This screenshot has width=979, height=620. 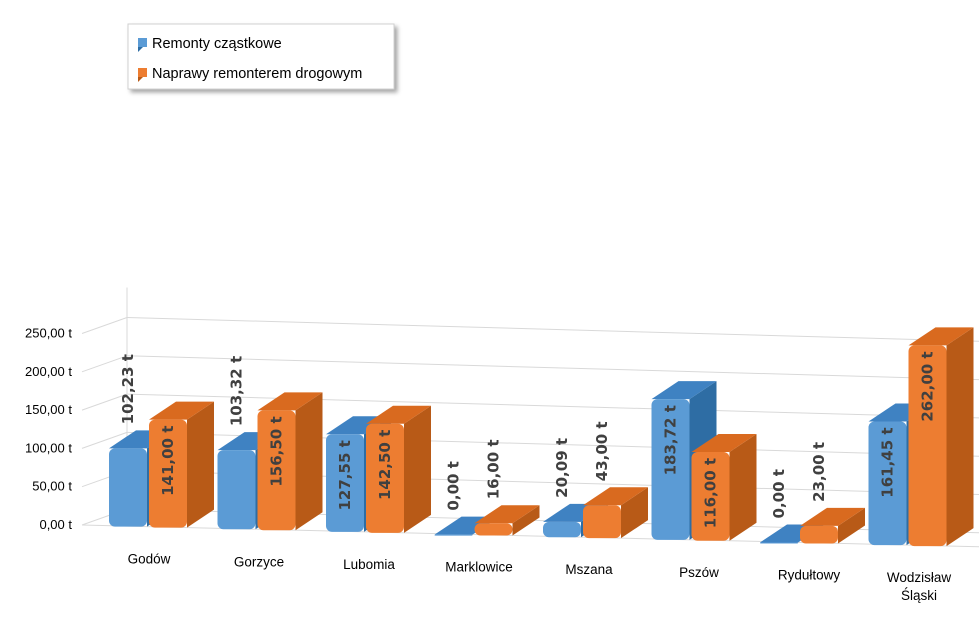 What do you see at coordinates (699, 572) in the screenshot?
I see `x-tick-label: Pszów` at bounding box center [699, 572].